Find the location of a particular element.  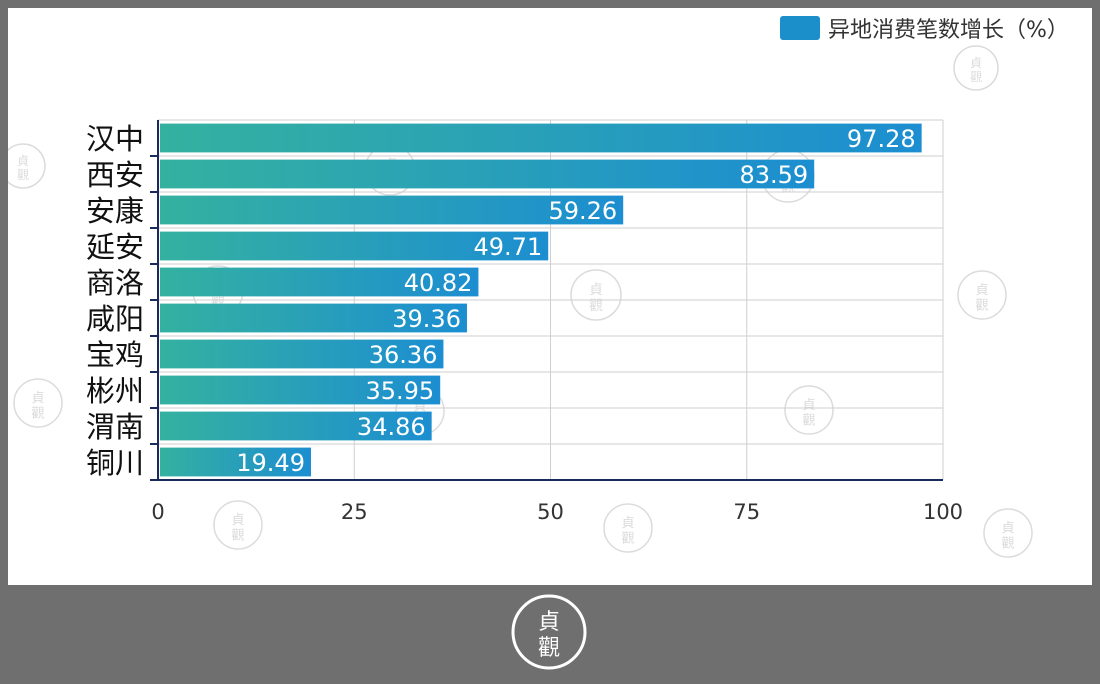

y-tick-label: 延安 is located at coordinates (115, 247).